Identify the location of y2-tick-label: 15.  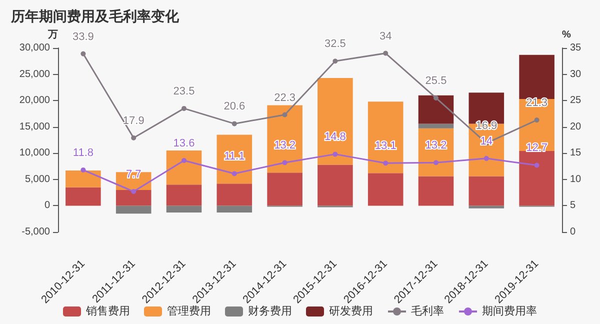
(576, 153).